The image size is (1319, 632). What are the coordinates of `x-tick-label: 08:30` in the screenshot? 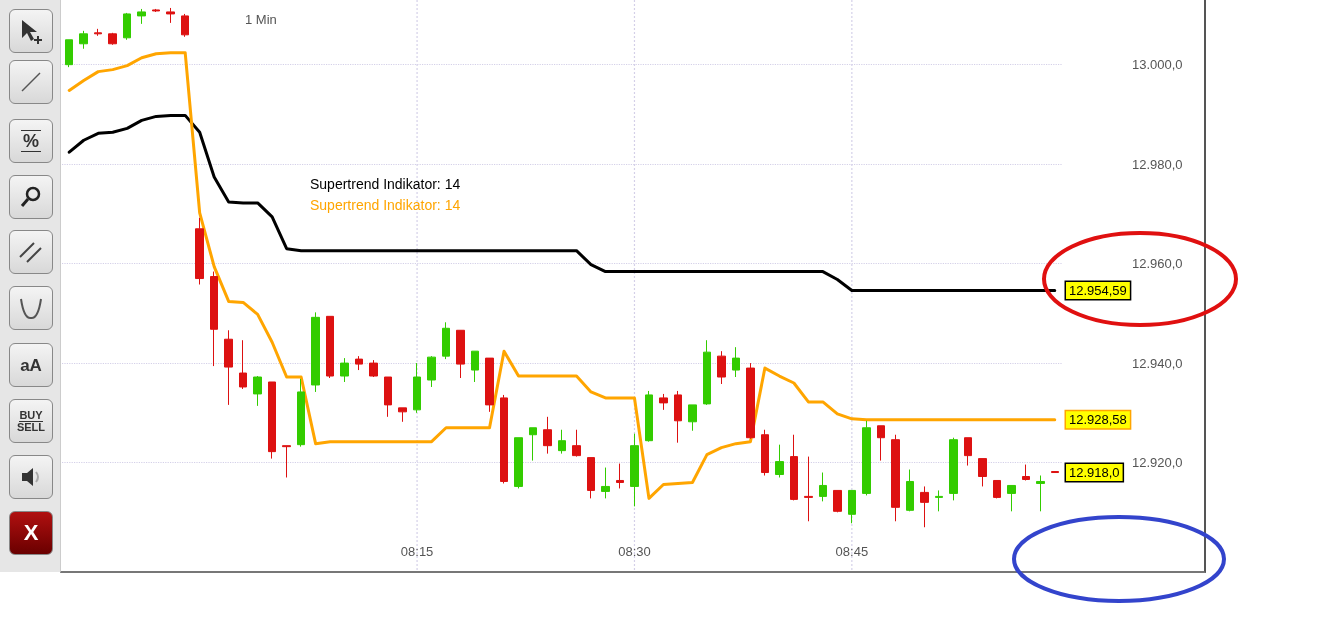 It's located at (634, 551).